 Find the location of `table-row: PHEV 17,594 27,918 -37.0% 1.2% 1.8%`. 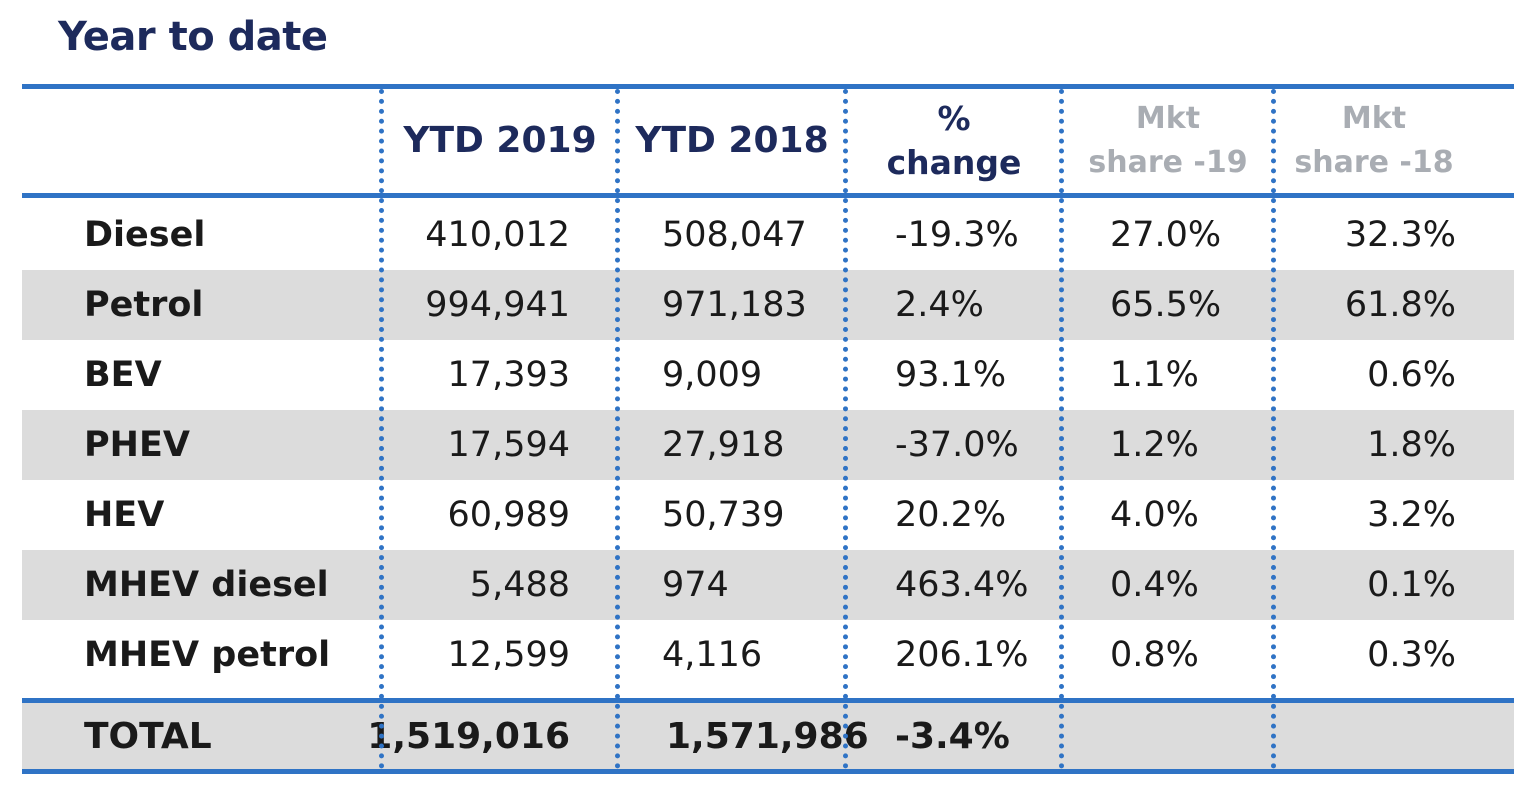

table-row: PHEV 17,594 27,918 -37.0% 1.2% 1.8% is located at coordinates (768, 445).